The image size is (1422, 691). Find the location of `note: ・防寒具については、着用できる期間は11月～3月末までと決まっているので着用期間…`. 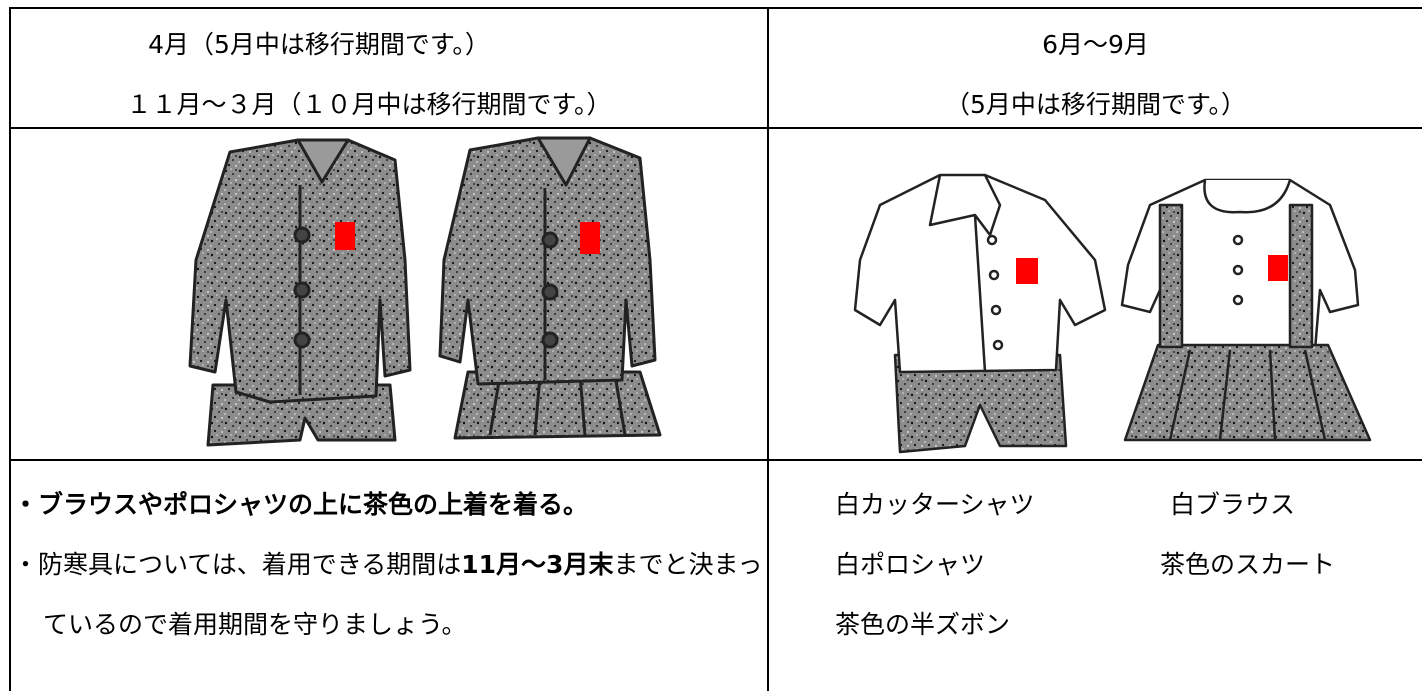

note: ・防寒具については、着用できる期間は11月～3月末までと決まっているので着用期間… is located at coordinates (388, 595).